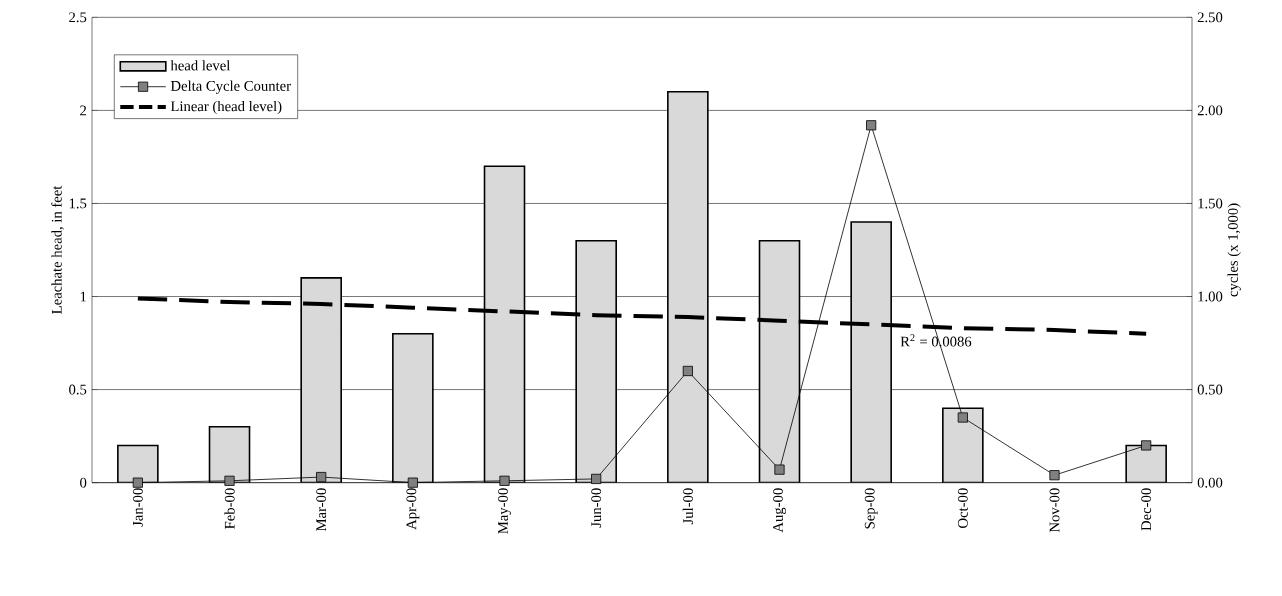 Image resolution: width=1282 pixels, height=596 pixels. I want to click on y-tick-label: 1, so click(83, 296).